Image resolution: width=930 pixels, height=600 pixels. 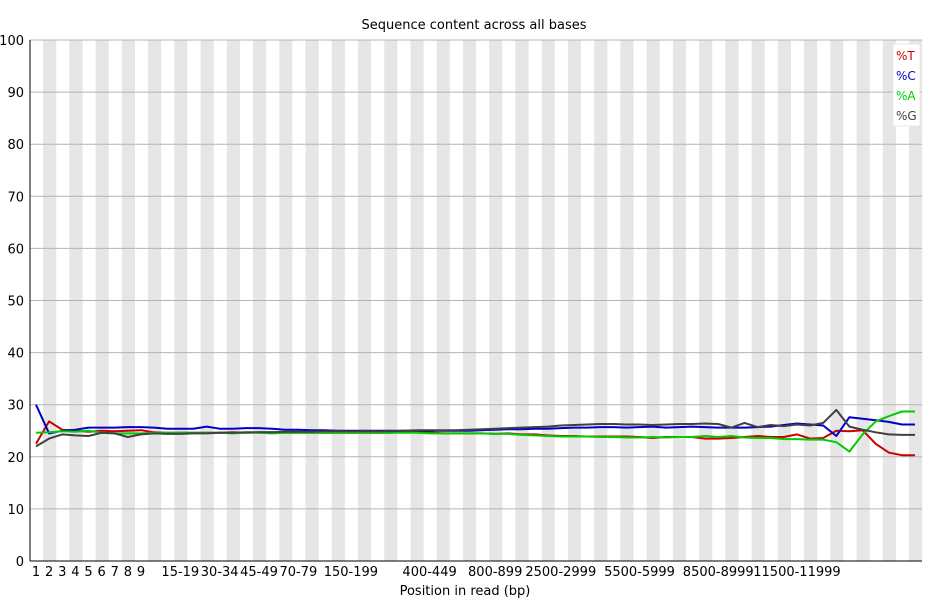 What do you see at coordinates (905, 56) in the screenshot?
I see `legend-item-t: %T` at bounding box center [905, 56].